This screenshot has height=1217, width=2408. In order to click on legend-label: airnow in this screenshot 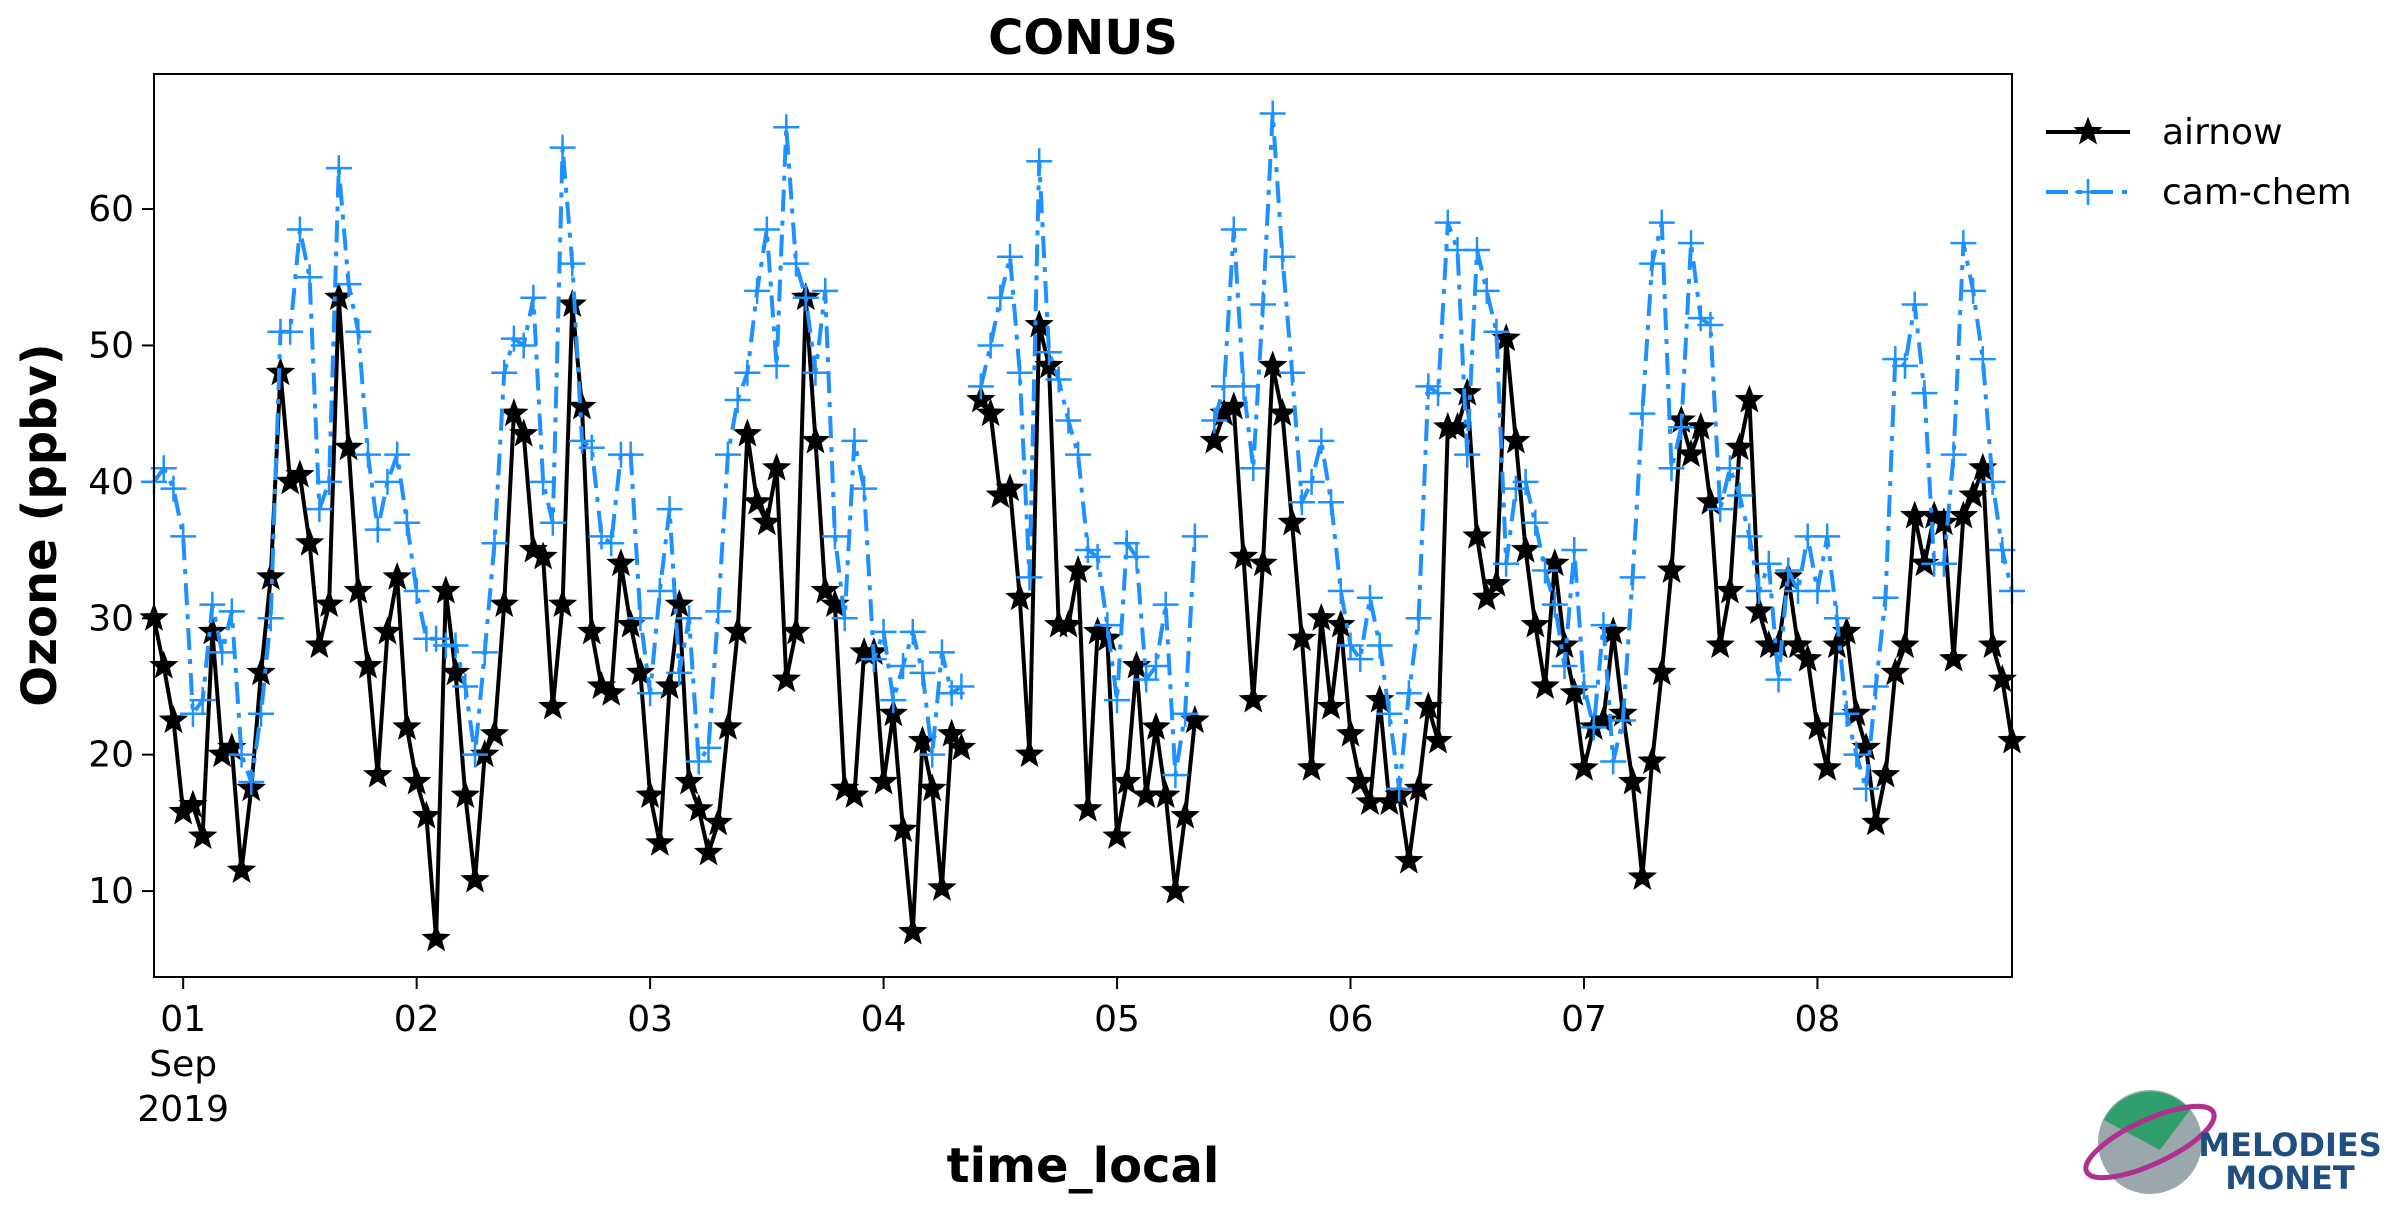, I will do `click(2222, 132)`.